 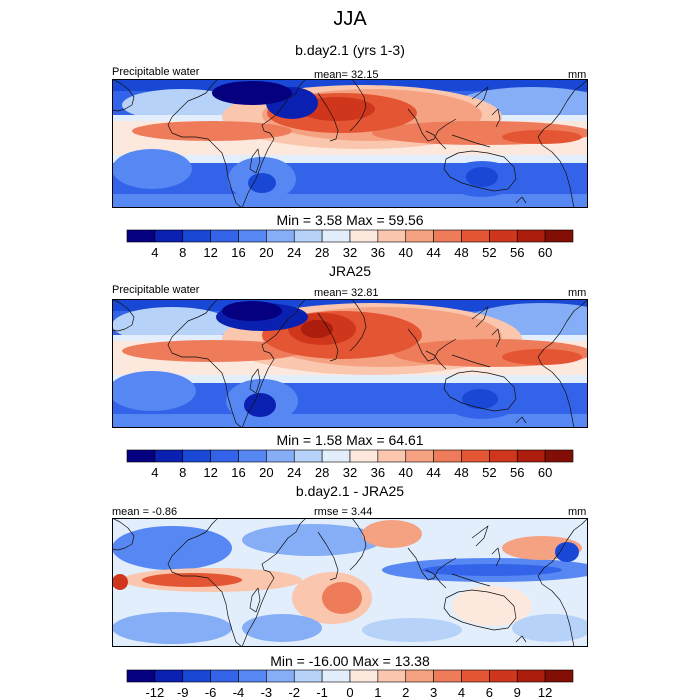 I want to click on panel2-variable-label: Precipitable water, so click(x=156, y=290).